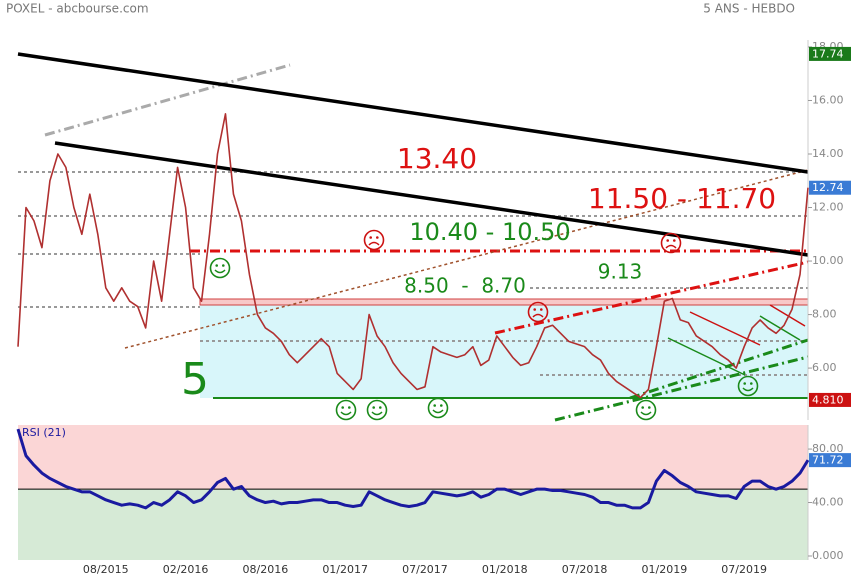 This screenshot has height=580, width=855. What do you see at coordinates (828, 153) in the screenshot?
I see `y-tick-label: 14.00` at bounding box center [828, 153].